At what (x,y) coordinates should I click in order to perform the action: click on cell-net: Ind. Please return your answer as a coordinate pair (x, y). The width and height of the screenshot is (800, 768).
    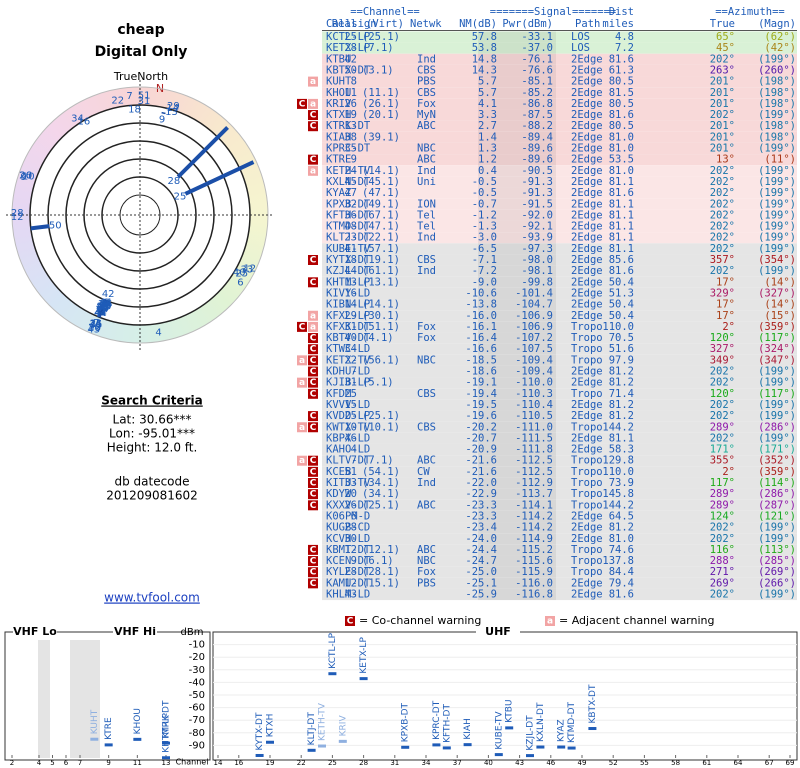
    Looking at the image, I should click on (426, 483).